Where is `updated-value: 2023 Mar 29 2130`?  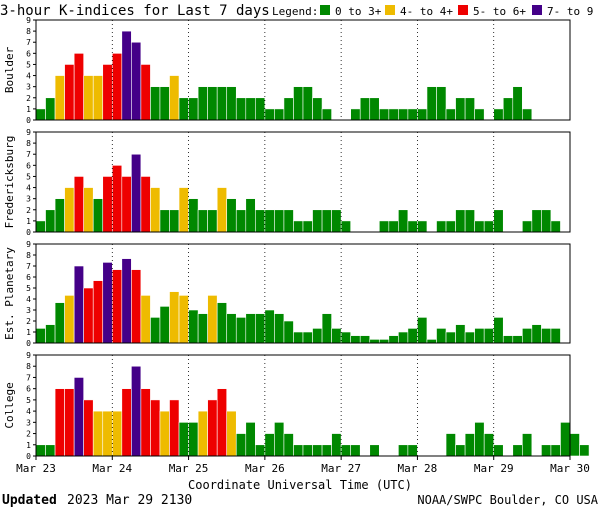 updated-value: 2023 Mar 29 2130 is located at coordinates (129, 500).